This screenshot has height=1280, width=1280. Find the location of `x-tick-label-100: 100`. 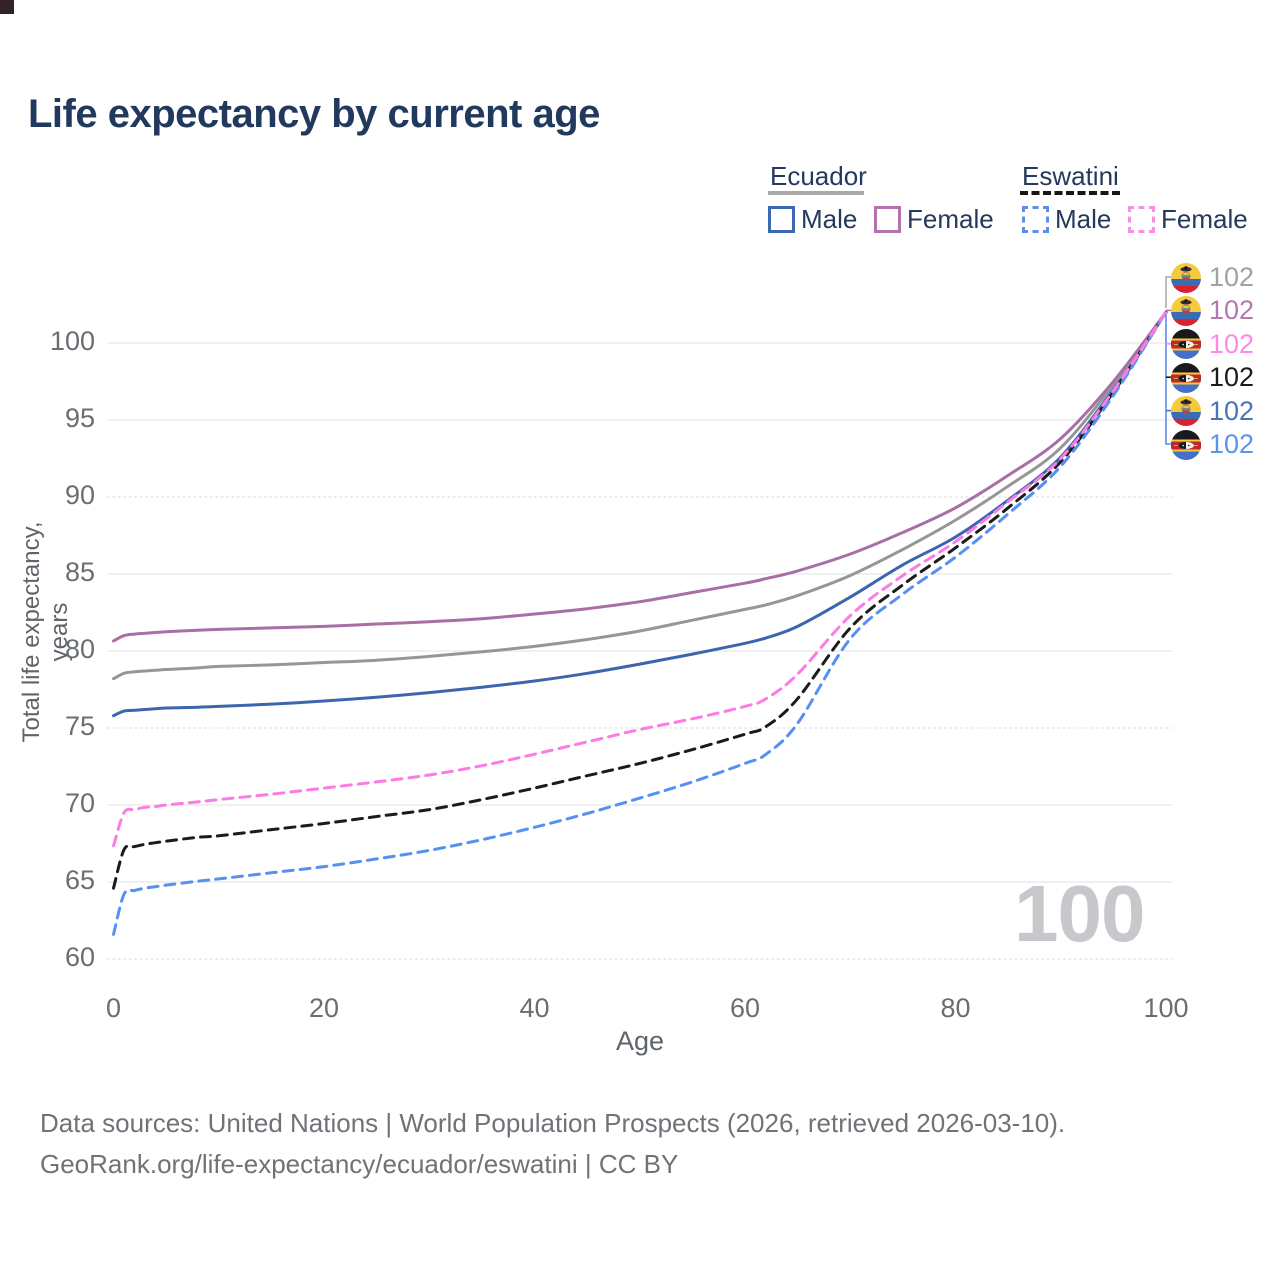

x-tick-label-100: 100 is located at coordinates (1166, 1008).